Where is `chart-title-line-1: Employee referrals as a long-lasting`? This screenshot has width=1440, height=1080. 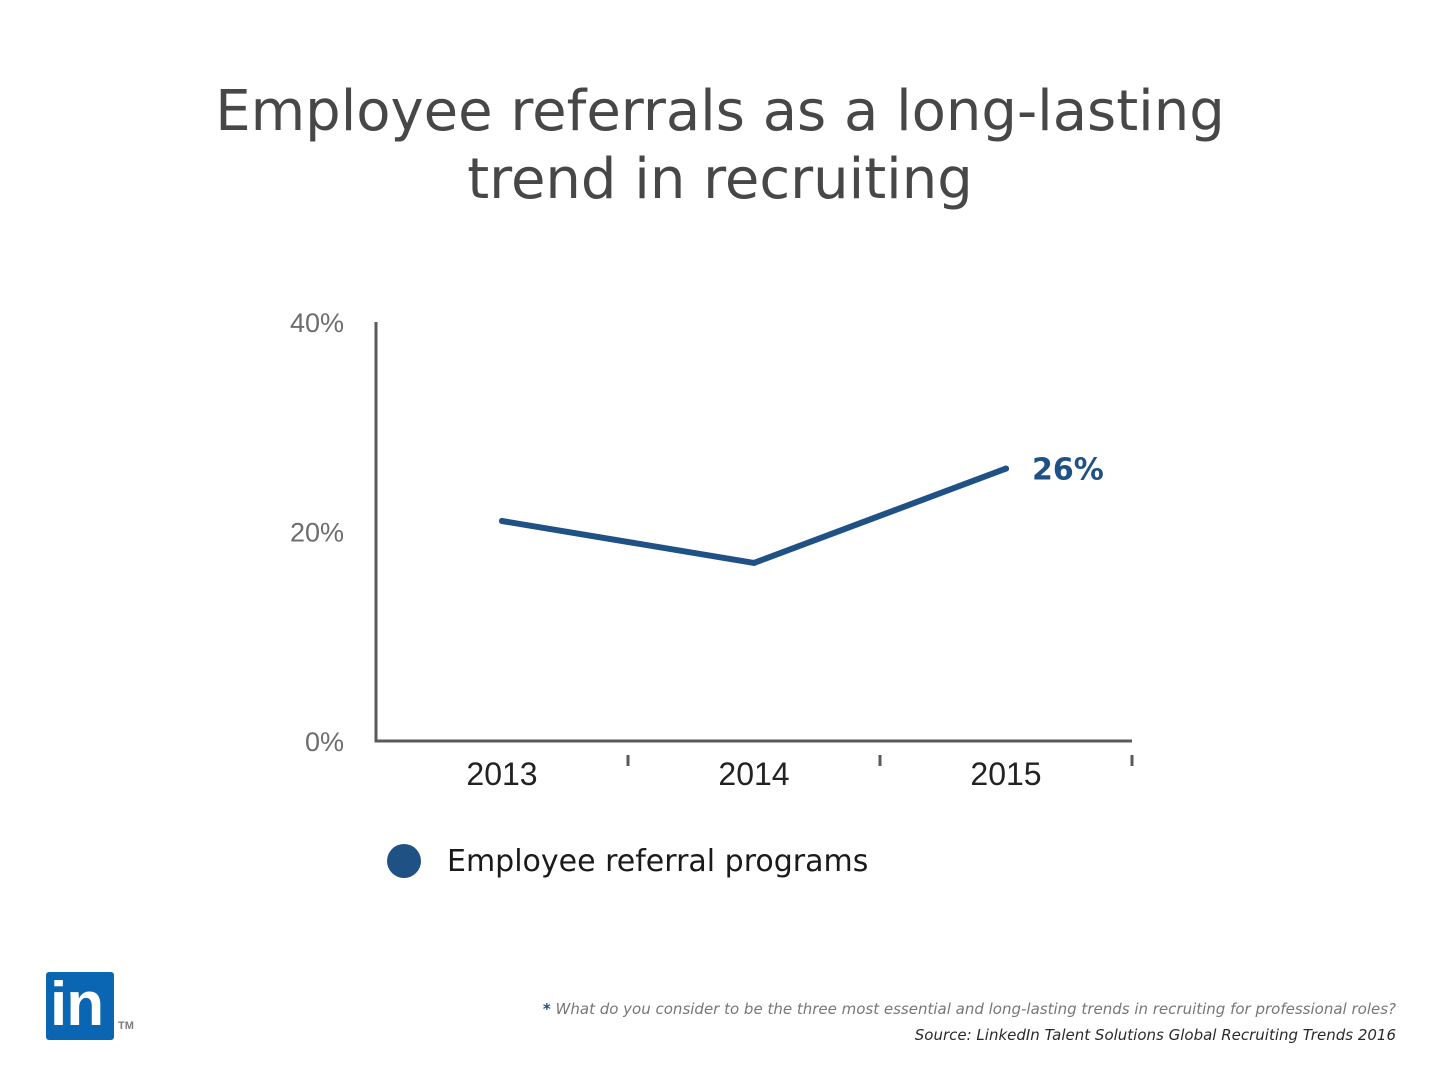 chart-title-line-1: Employee referrals as a long-lasting is located at coordinates (720, 111).